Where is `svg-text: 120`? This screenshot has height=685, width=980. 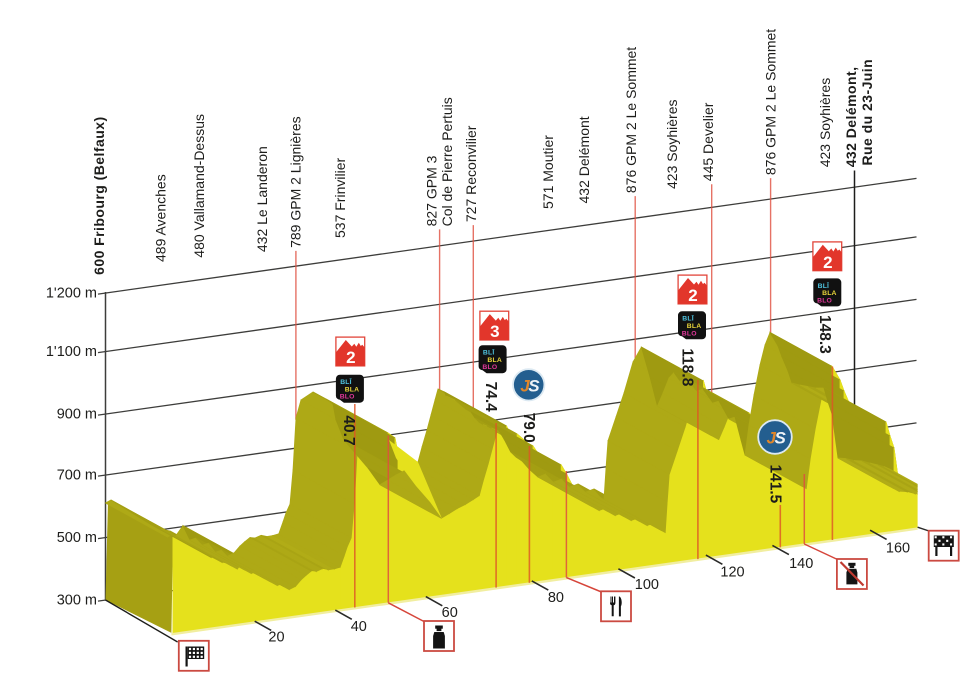 svg-text: 120 is located at coordinates (732, 572).